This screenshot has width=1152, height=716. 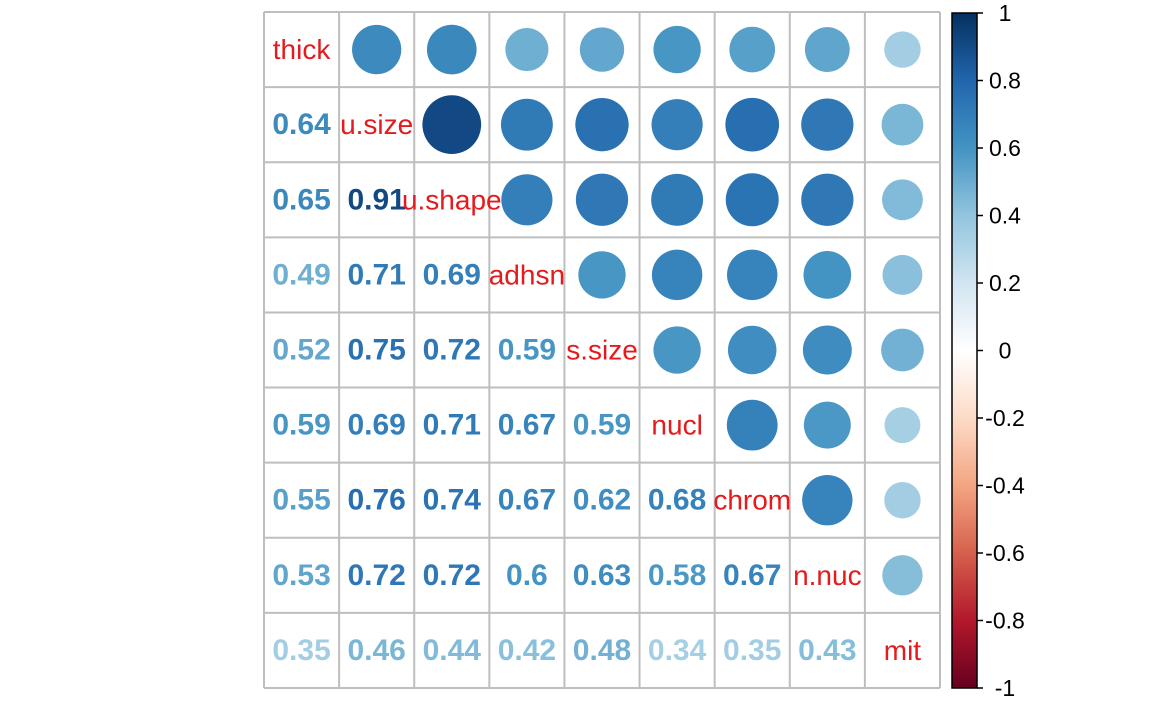 What do you see at coordinates (301, 500) in the screenshot?
I see `number-chrom-thick: 0.55` at bounding box center [301, 500].